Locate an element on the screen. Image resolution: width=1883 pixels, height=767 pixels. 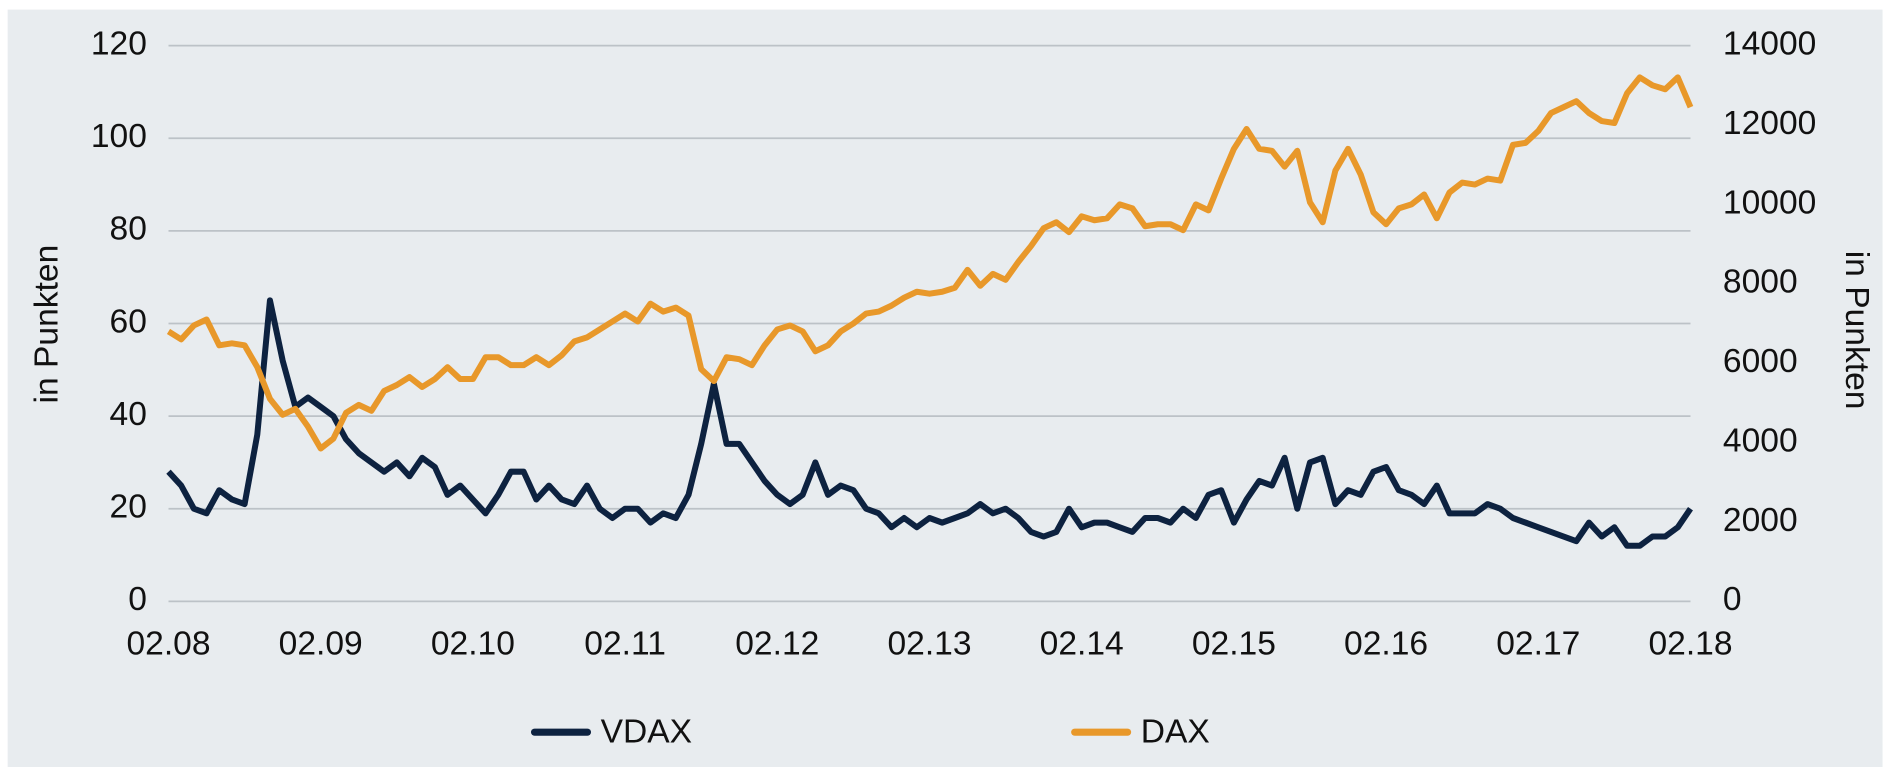
y2-axis-title: in Punkten is located at coordinates (1856, 330).